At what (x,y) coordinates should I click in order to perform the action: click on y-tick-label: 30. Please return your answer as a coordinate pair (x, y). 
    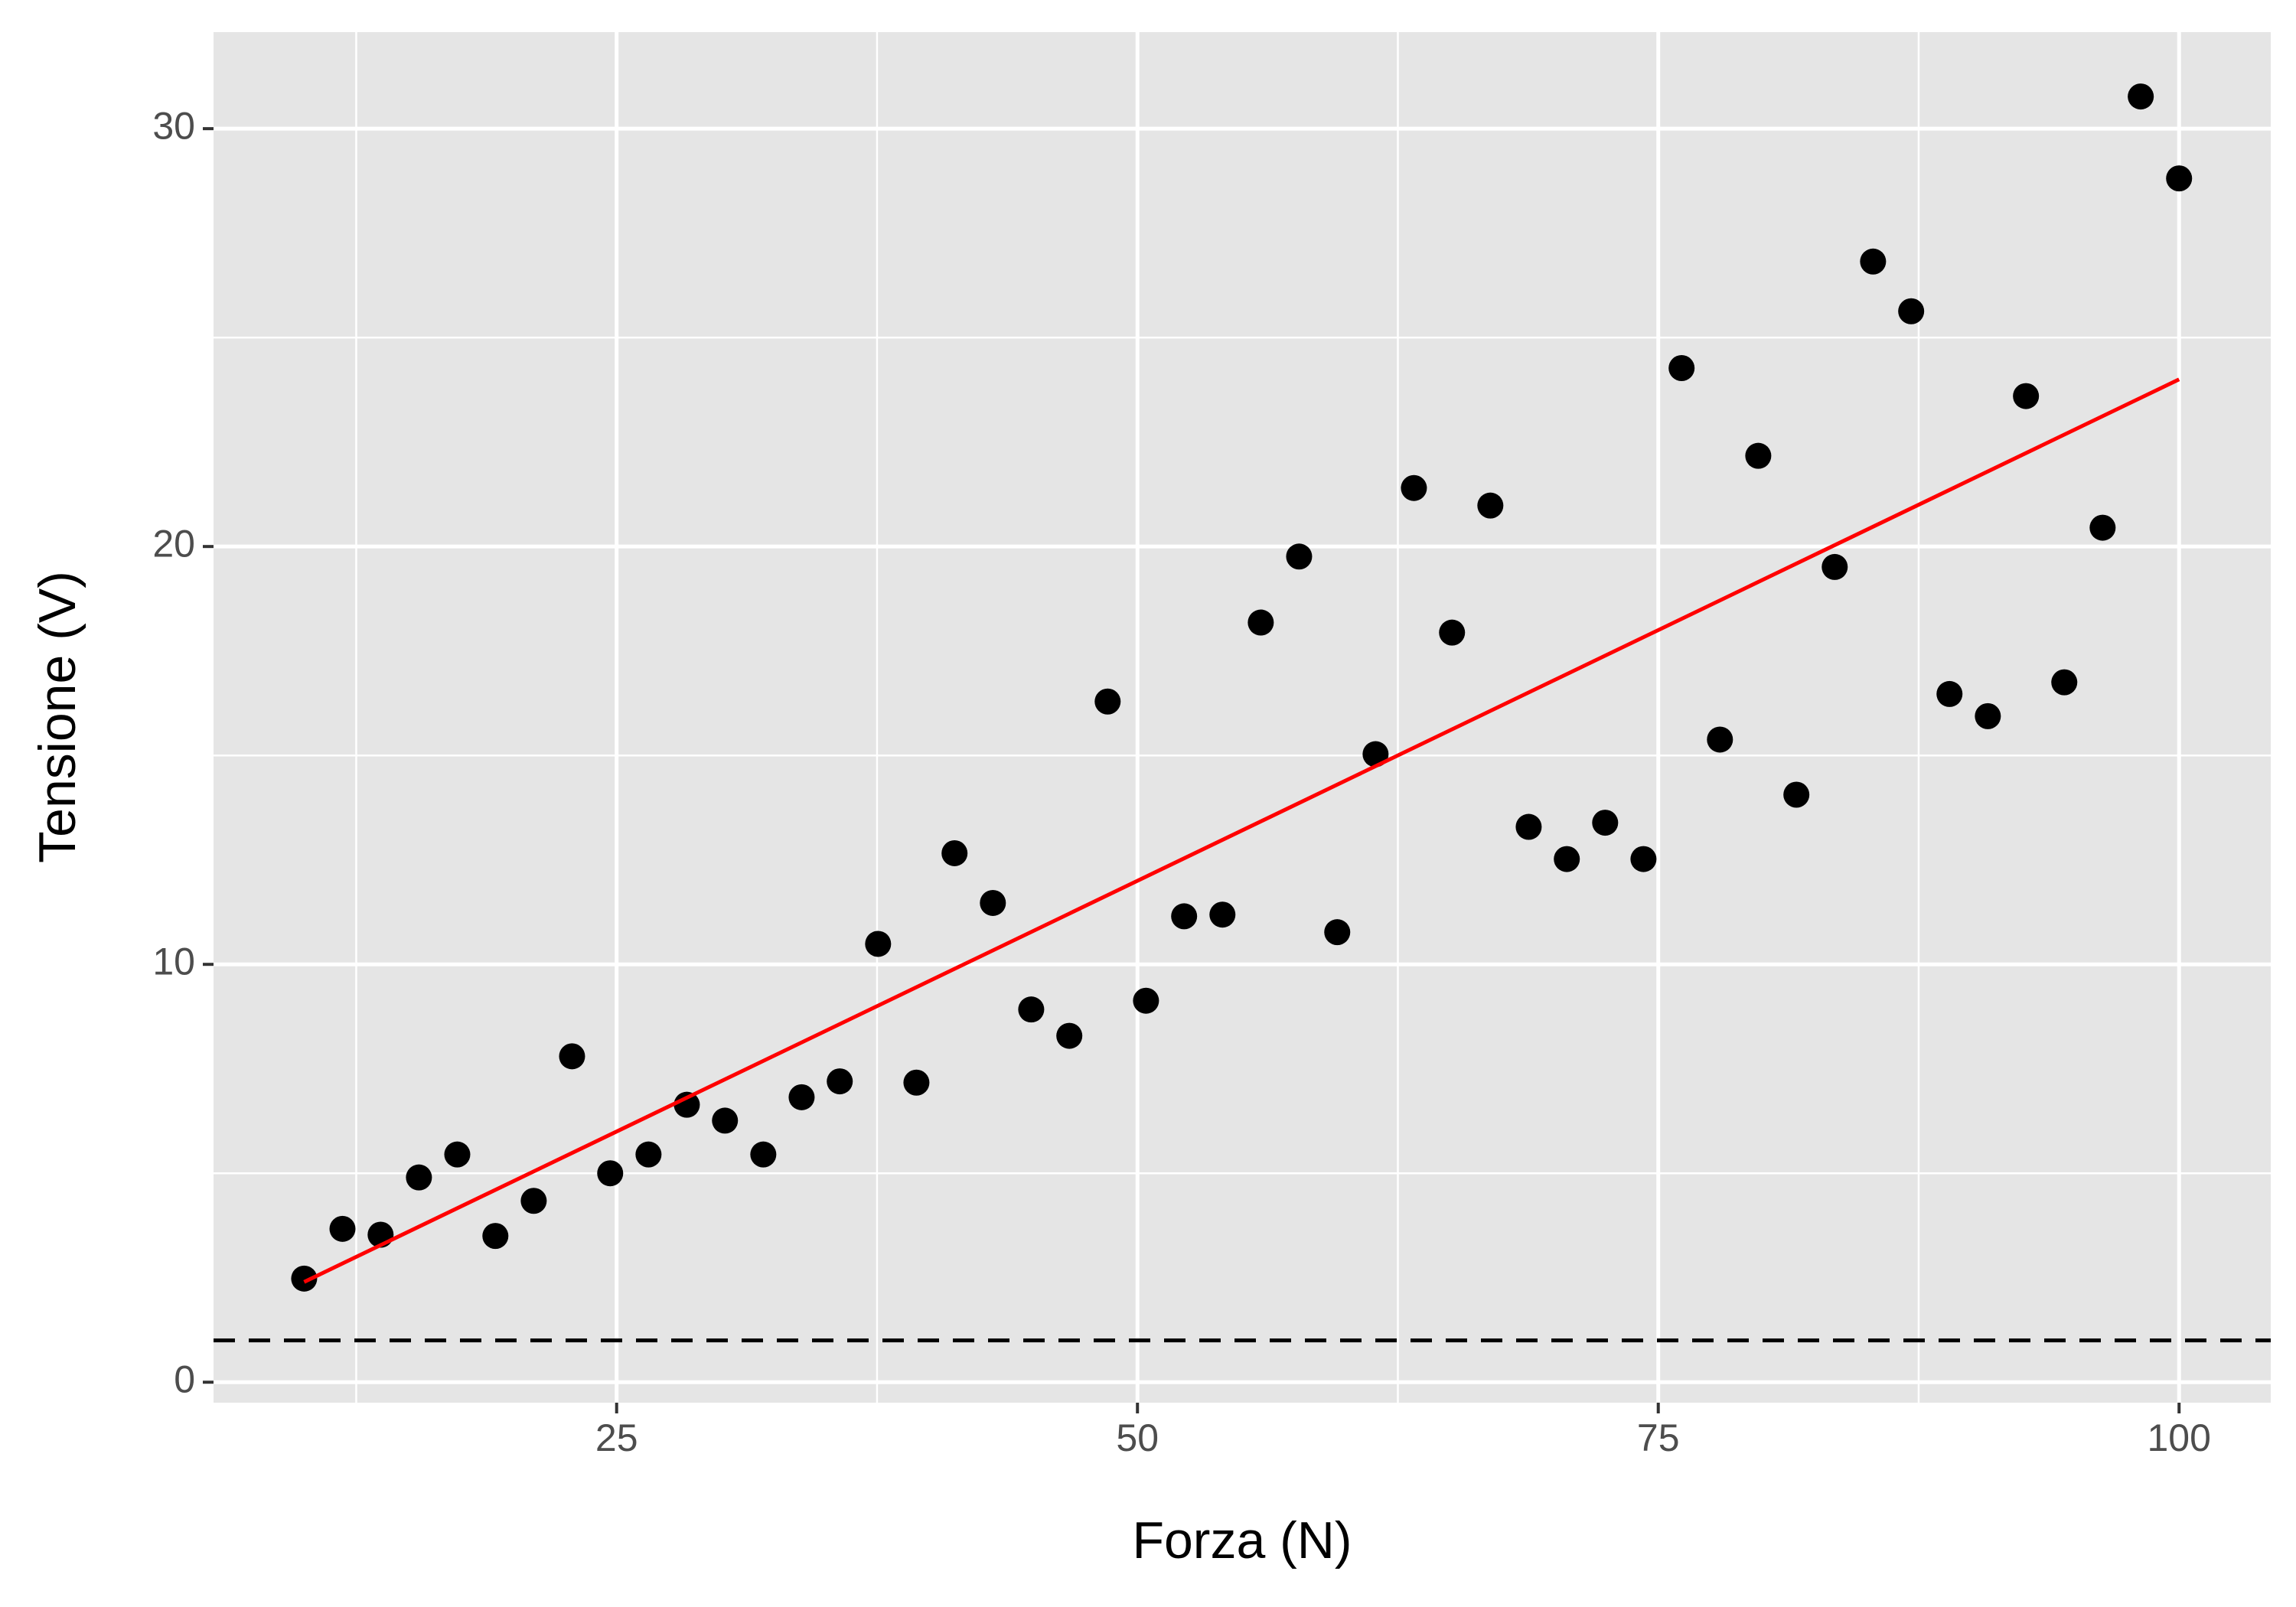
    Looking at the image, I should click on (173, 126).